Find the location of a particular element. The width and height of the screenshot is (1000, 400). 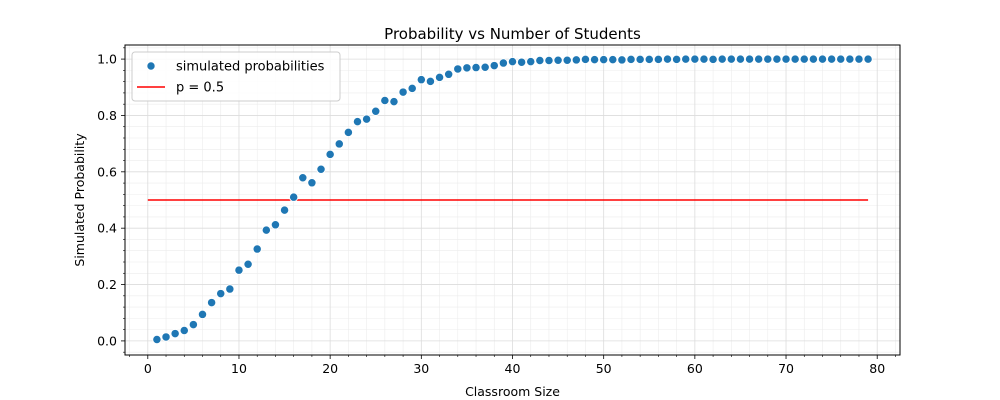

chart-title: Probability vs Number of Students is located at coordinates (512, 34).